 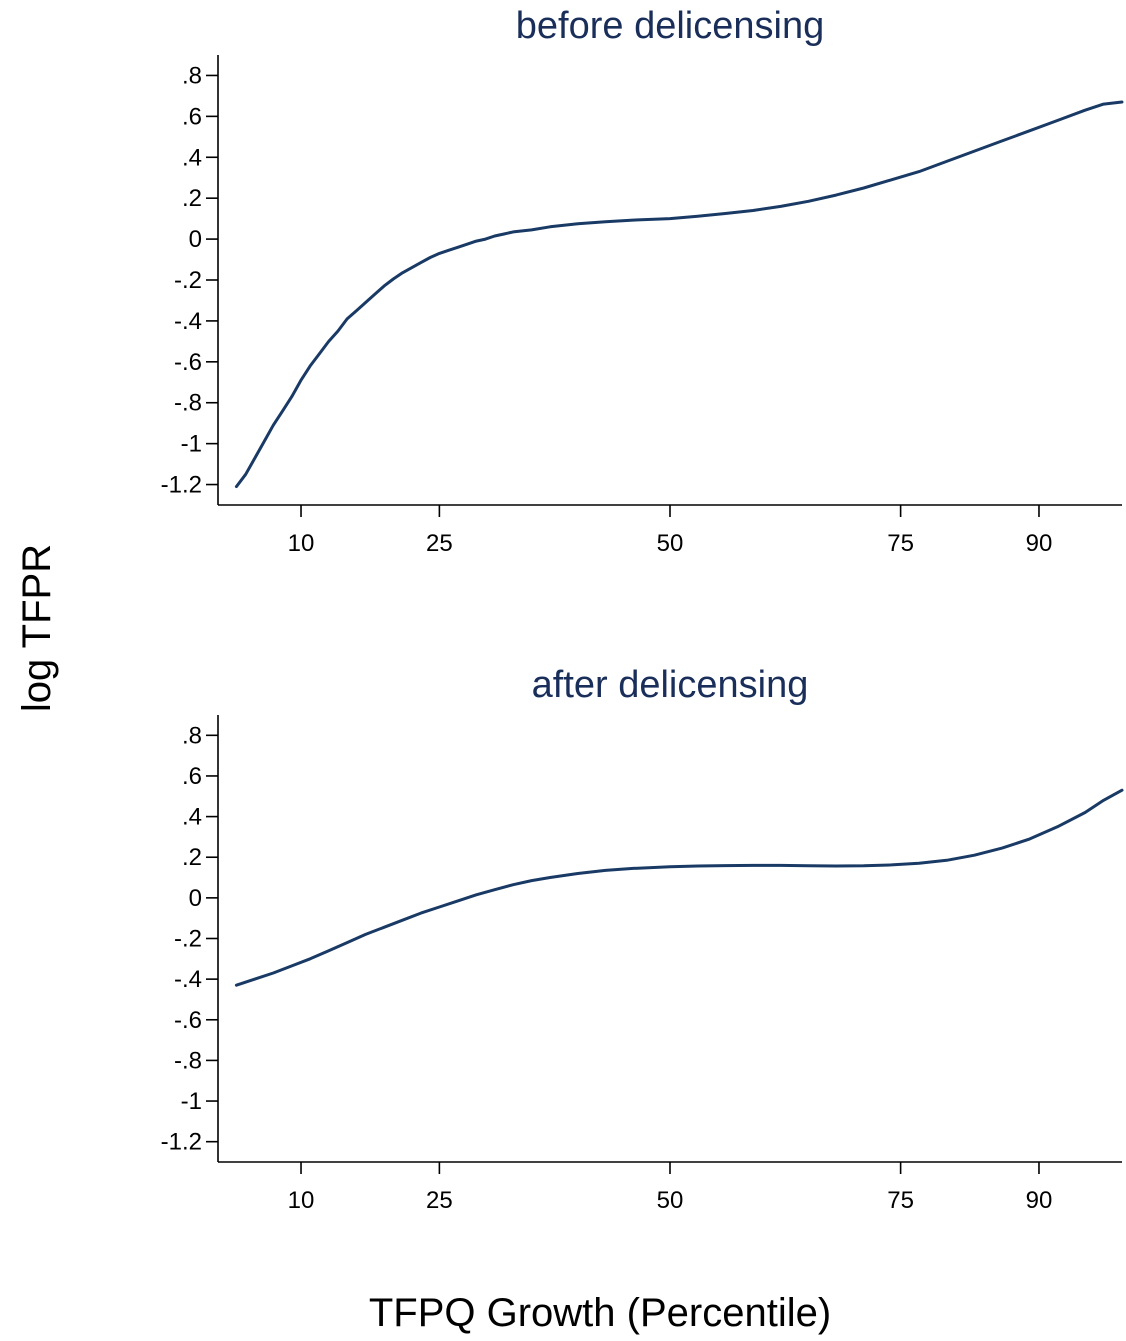 I want to click on panel-title: before delicensing, so click(x=670, y=26).